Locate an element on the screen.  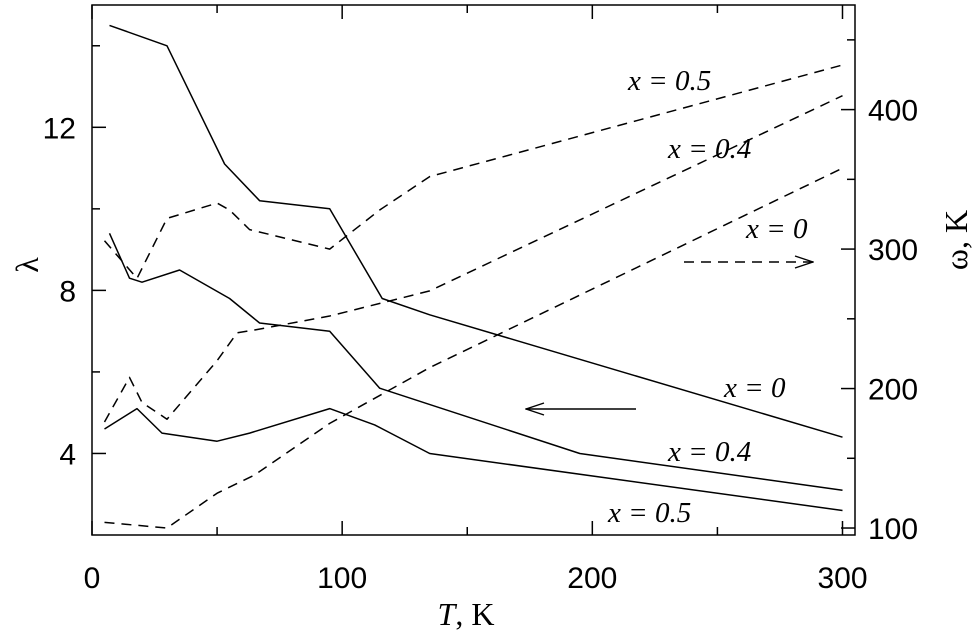
x-tick-label: 100 is located at coordinates (342, 578).